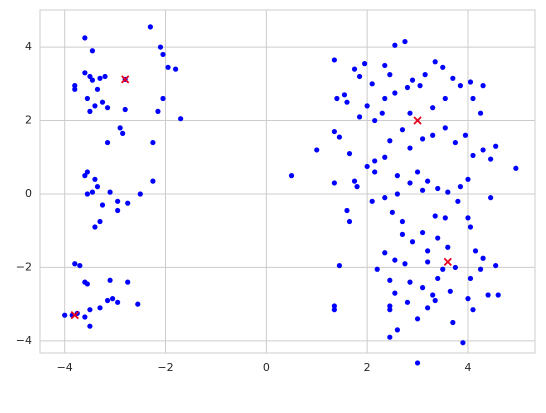  What do you see at coordinates (467, 367) in the screenshot?
I see `x-tick-label: 4` at bounding box center [467, 367].